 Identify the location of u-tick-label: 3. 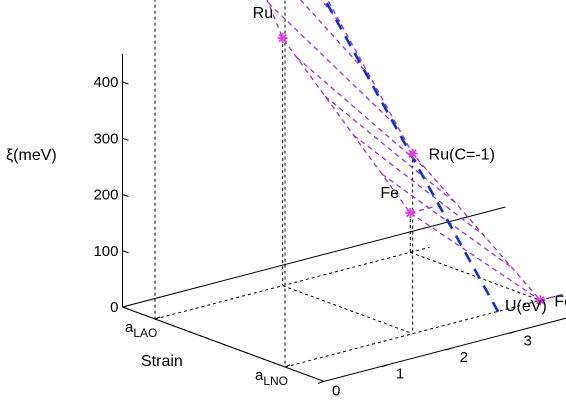
(527, 340).